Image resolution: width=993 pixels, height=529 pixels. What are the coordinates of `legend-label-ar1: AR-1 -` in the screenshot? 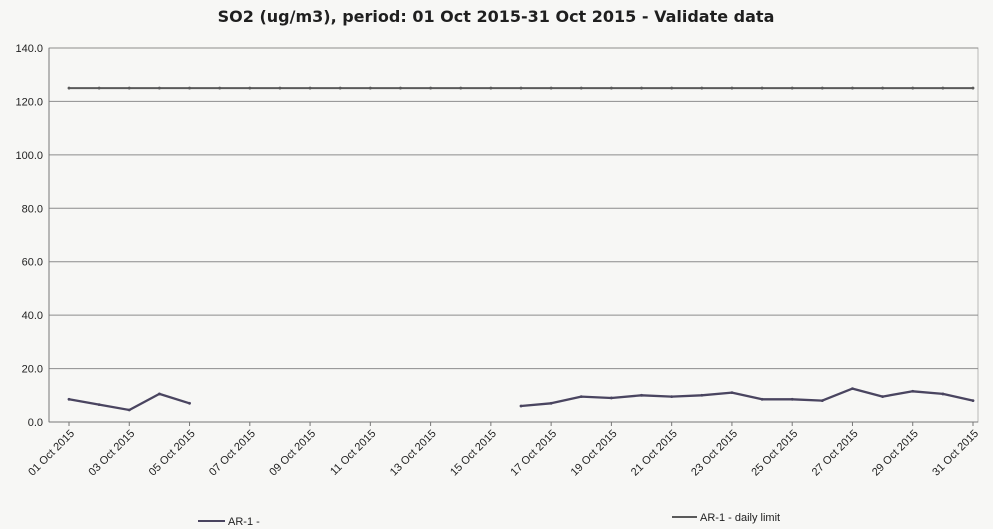 It's located at (244, 522).